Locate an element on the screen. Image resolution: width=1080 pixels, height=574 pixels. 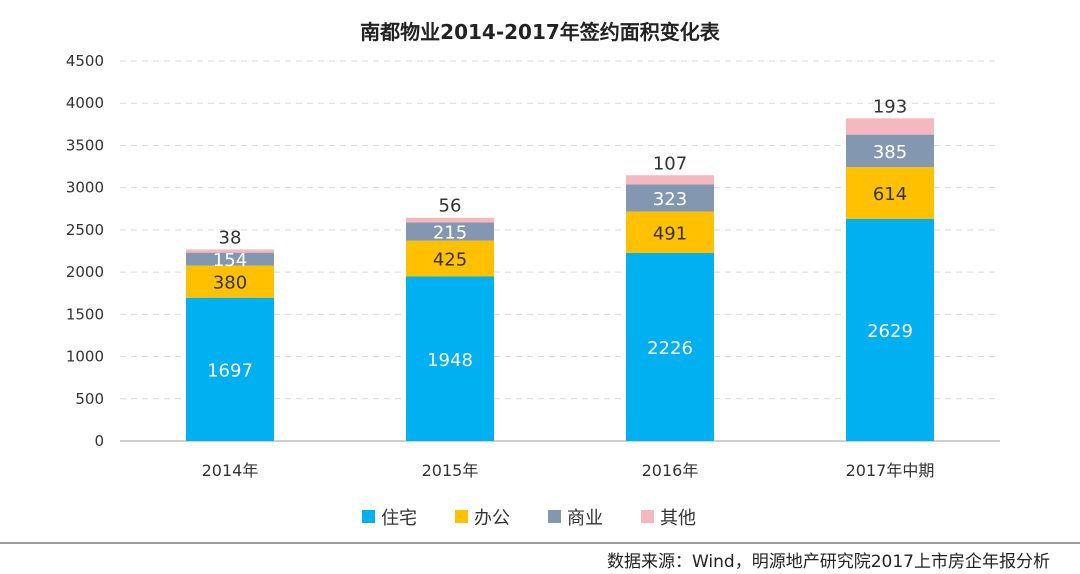
segment-label: 1948 is located at coordinates (450, 360).